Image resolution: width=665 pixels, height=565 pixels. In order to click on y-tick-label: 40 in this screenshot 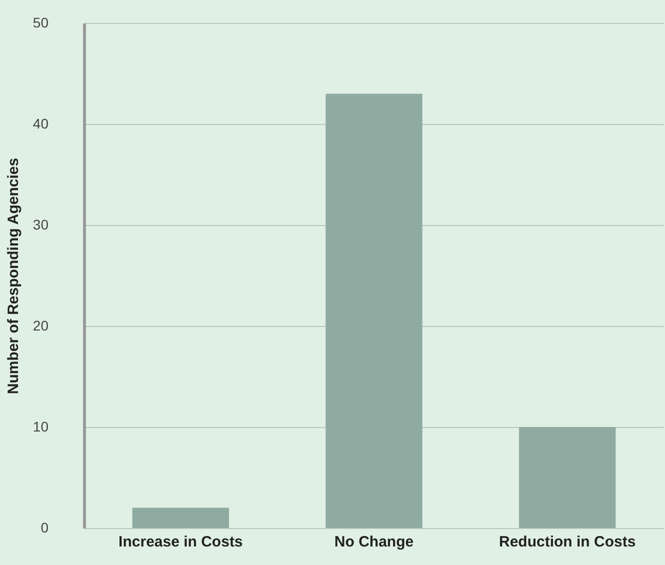, I will do `click(40, 124)`.